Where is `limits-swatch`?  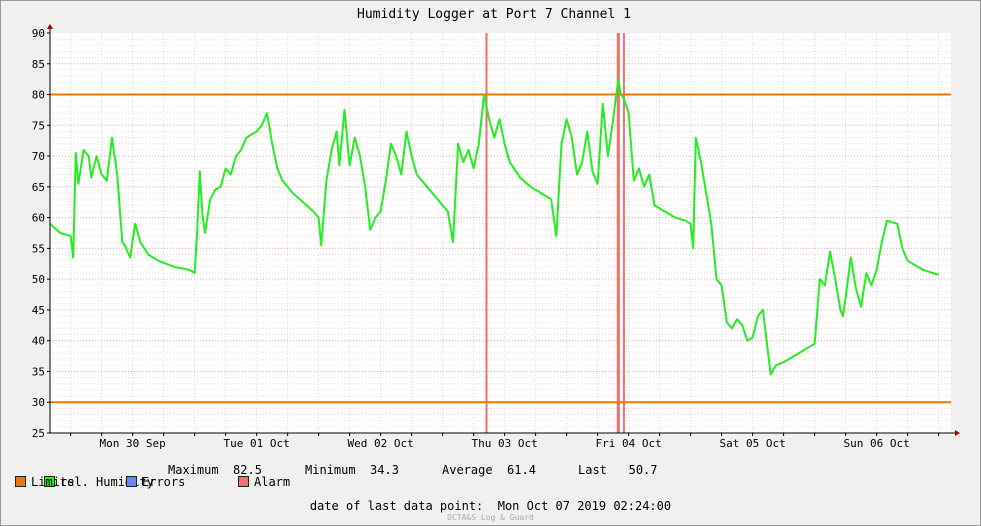
limits-swatch is located at coordinates (20, 481).